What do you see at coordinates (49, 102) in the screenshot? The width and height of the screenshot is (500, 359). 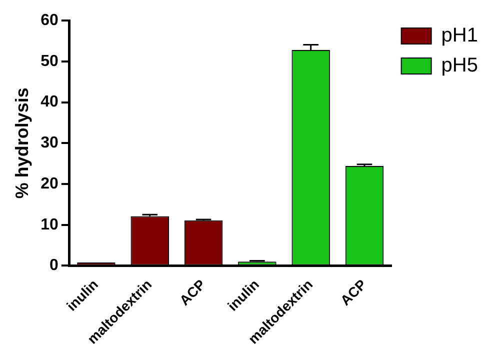 I see `y-tick-label: 40` at bounding box center [49, 102].